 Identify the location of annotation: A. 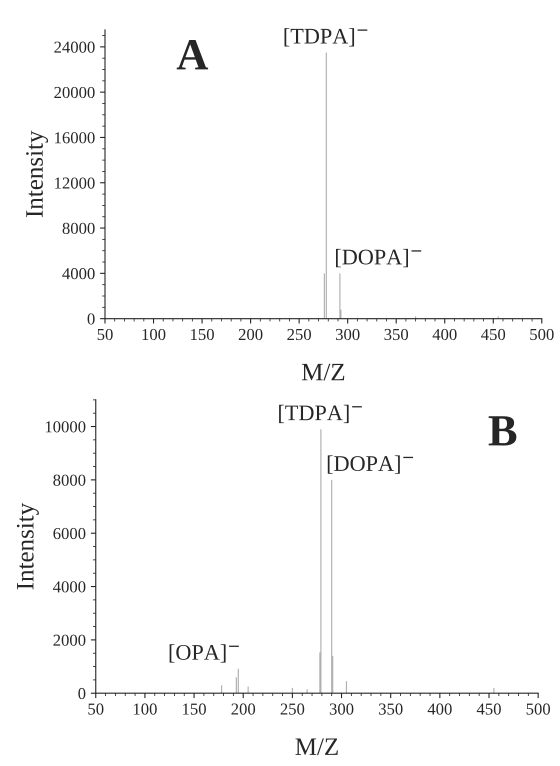
(192, 55).